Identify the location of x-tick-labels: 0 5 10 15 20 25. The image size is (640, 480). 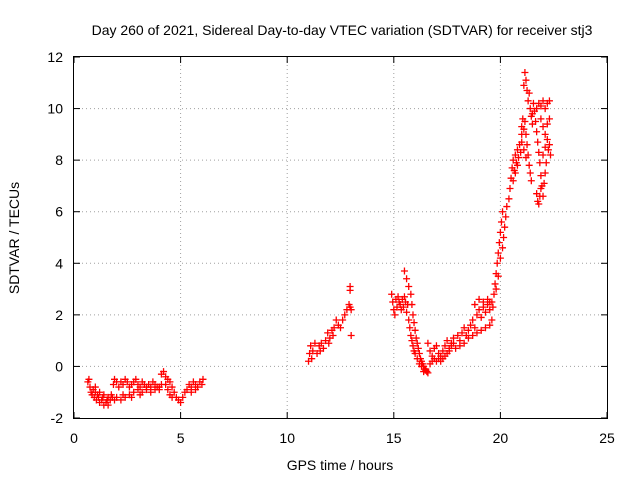
(342, 438).